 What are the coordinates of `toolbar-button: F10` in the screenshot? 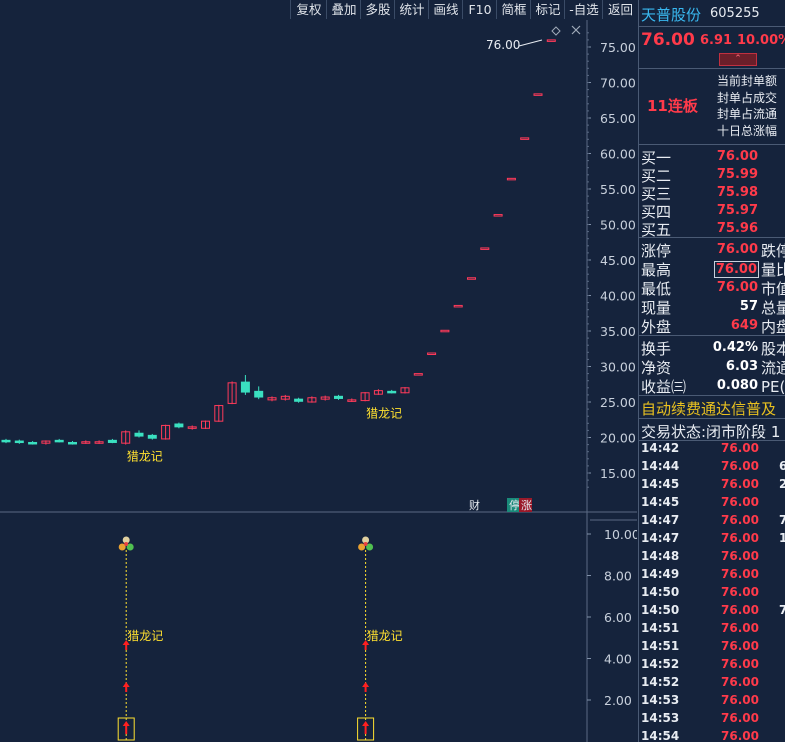 It's located at (479, 9).